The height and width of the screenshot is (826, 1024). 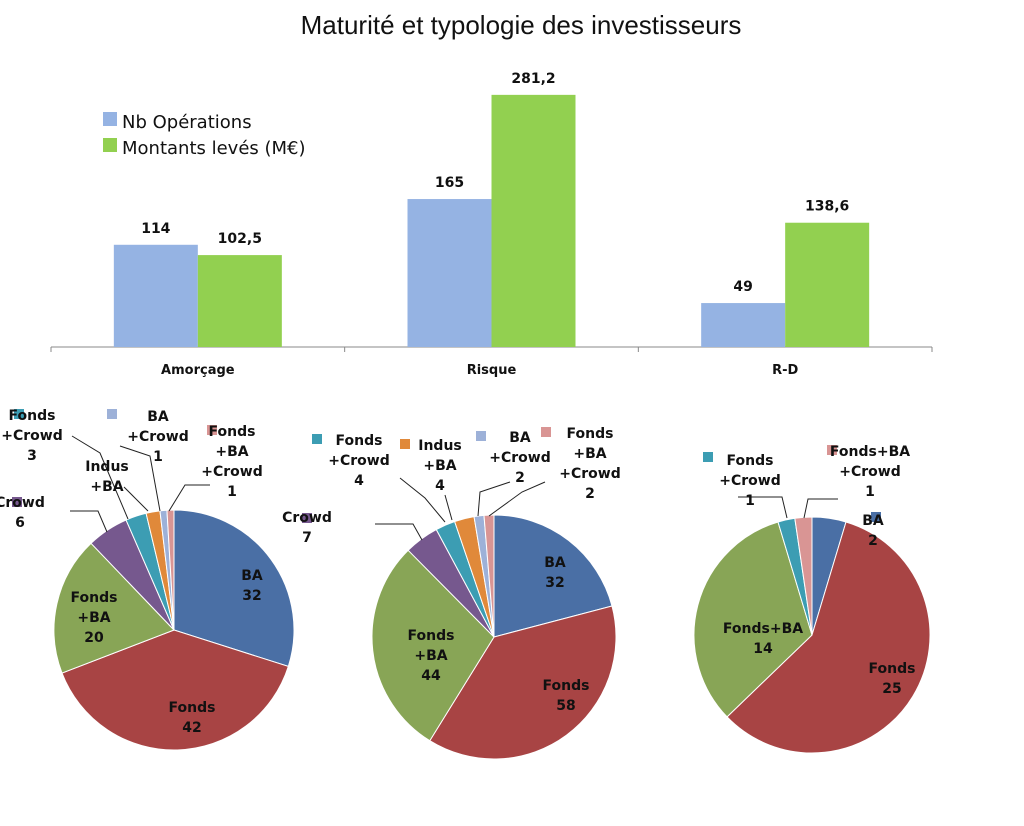 I want to click on legend-swatch-nb-operations, so click(x=110, y=119).